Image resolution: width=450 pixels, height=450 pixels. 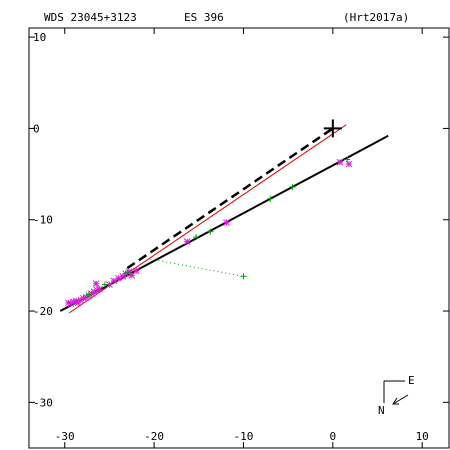 What do you see at coordinates (36, 128) in the screenshot?
I see `y-tick-label: 0` at bounding box center [36, 128].